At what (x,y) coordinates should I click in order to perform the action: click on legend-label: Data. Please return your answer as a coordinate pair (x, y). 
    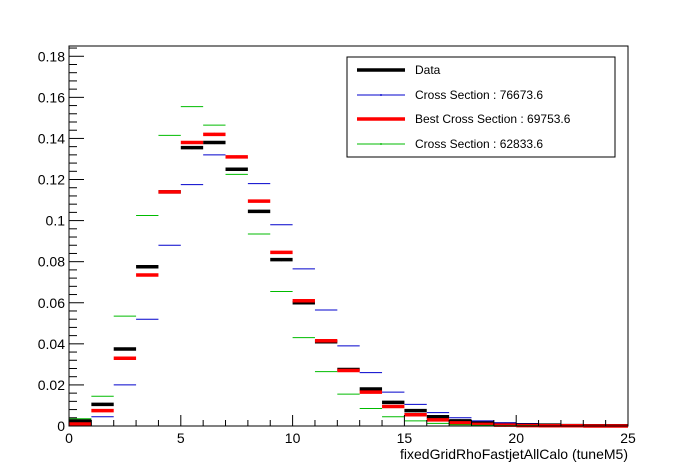
    Looking at the image, I should click on (428, 70).